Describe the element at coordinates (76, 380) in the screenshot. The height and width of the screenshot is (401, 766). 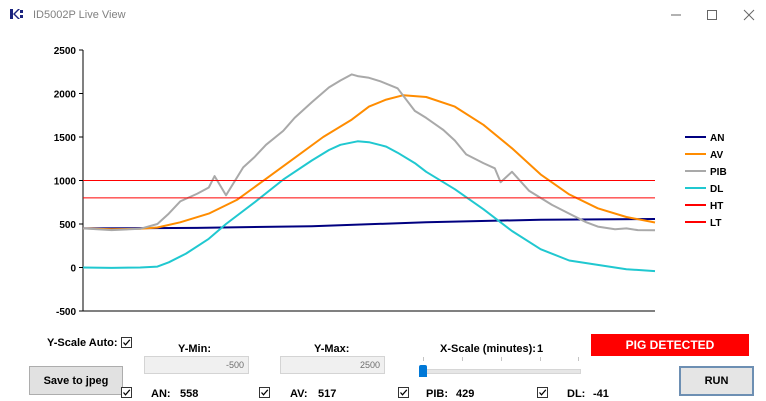
I see `save-to-jpeg-button: Save to jpeg` at that location.